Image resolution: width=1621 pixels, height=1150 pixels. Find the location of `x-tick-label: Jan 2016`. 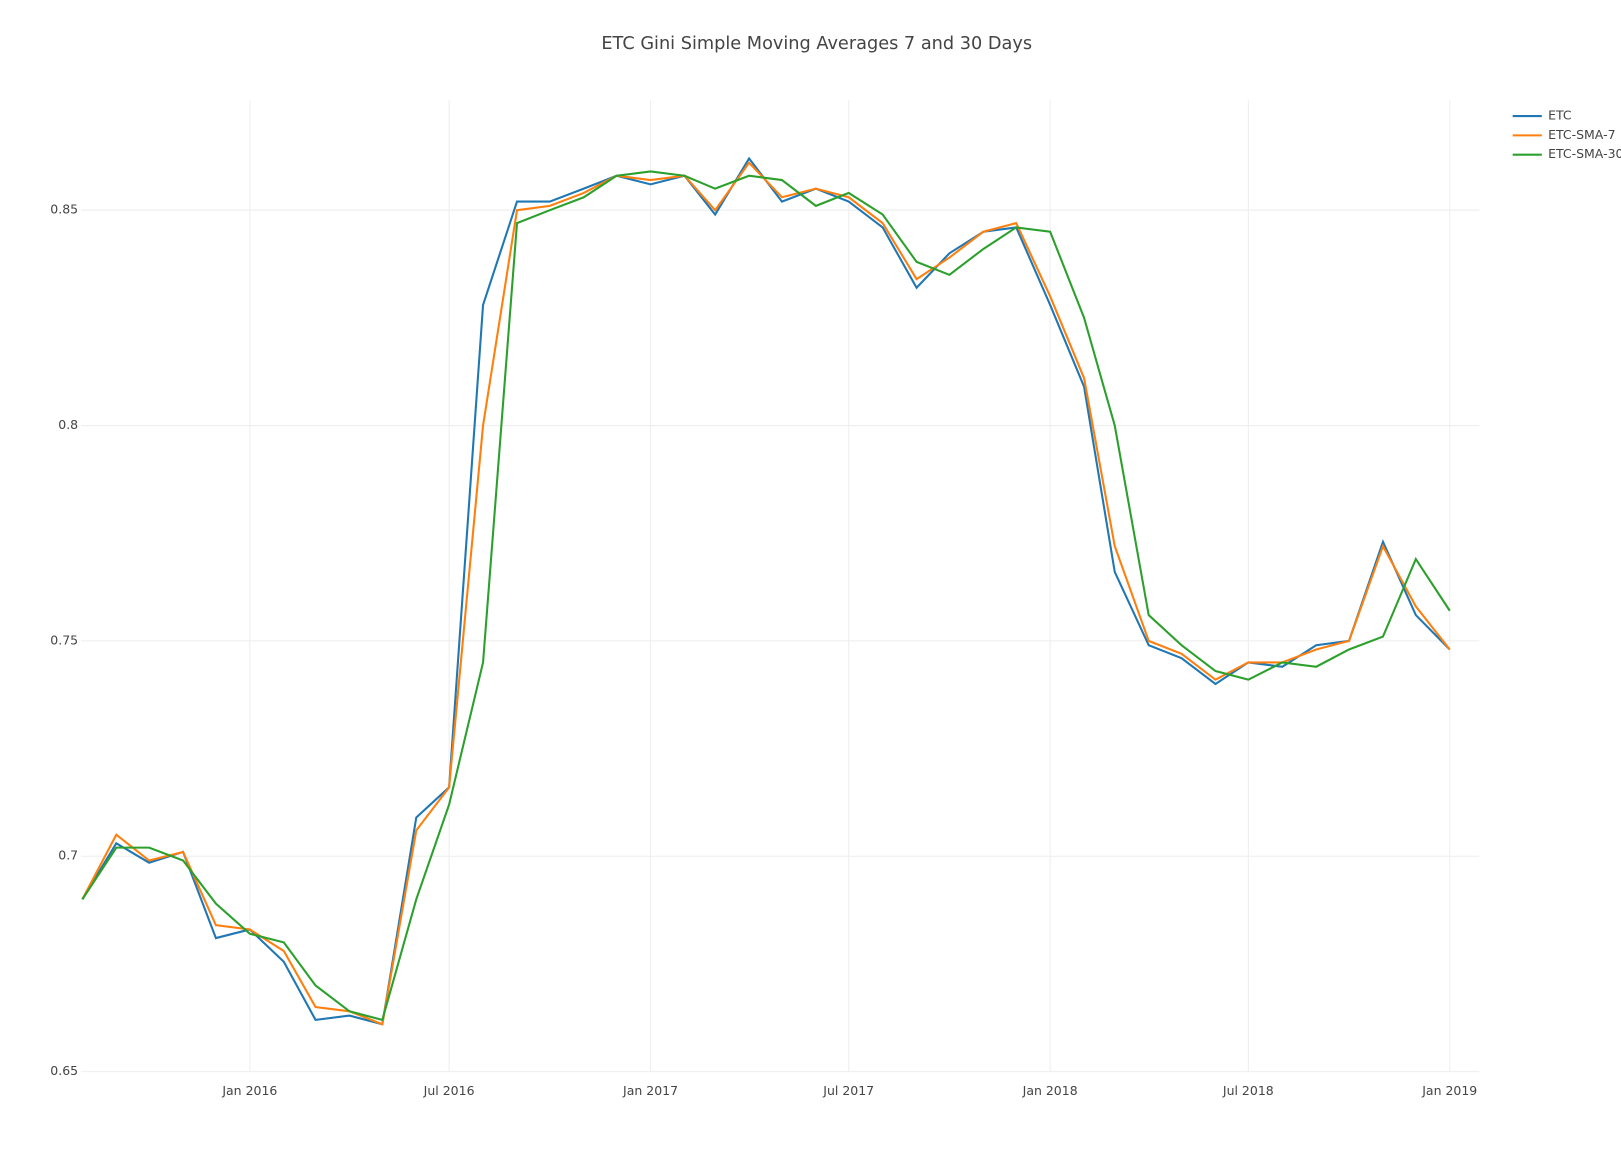

x-tick-label: Jan 2016 is located at coordinates (249, 1090).